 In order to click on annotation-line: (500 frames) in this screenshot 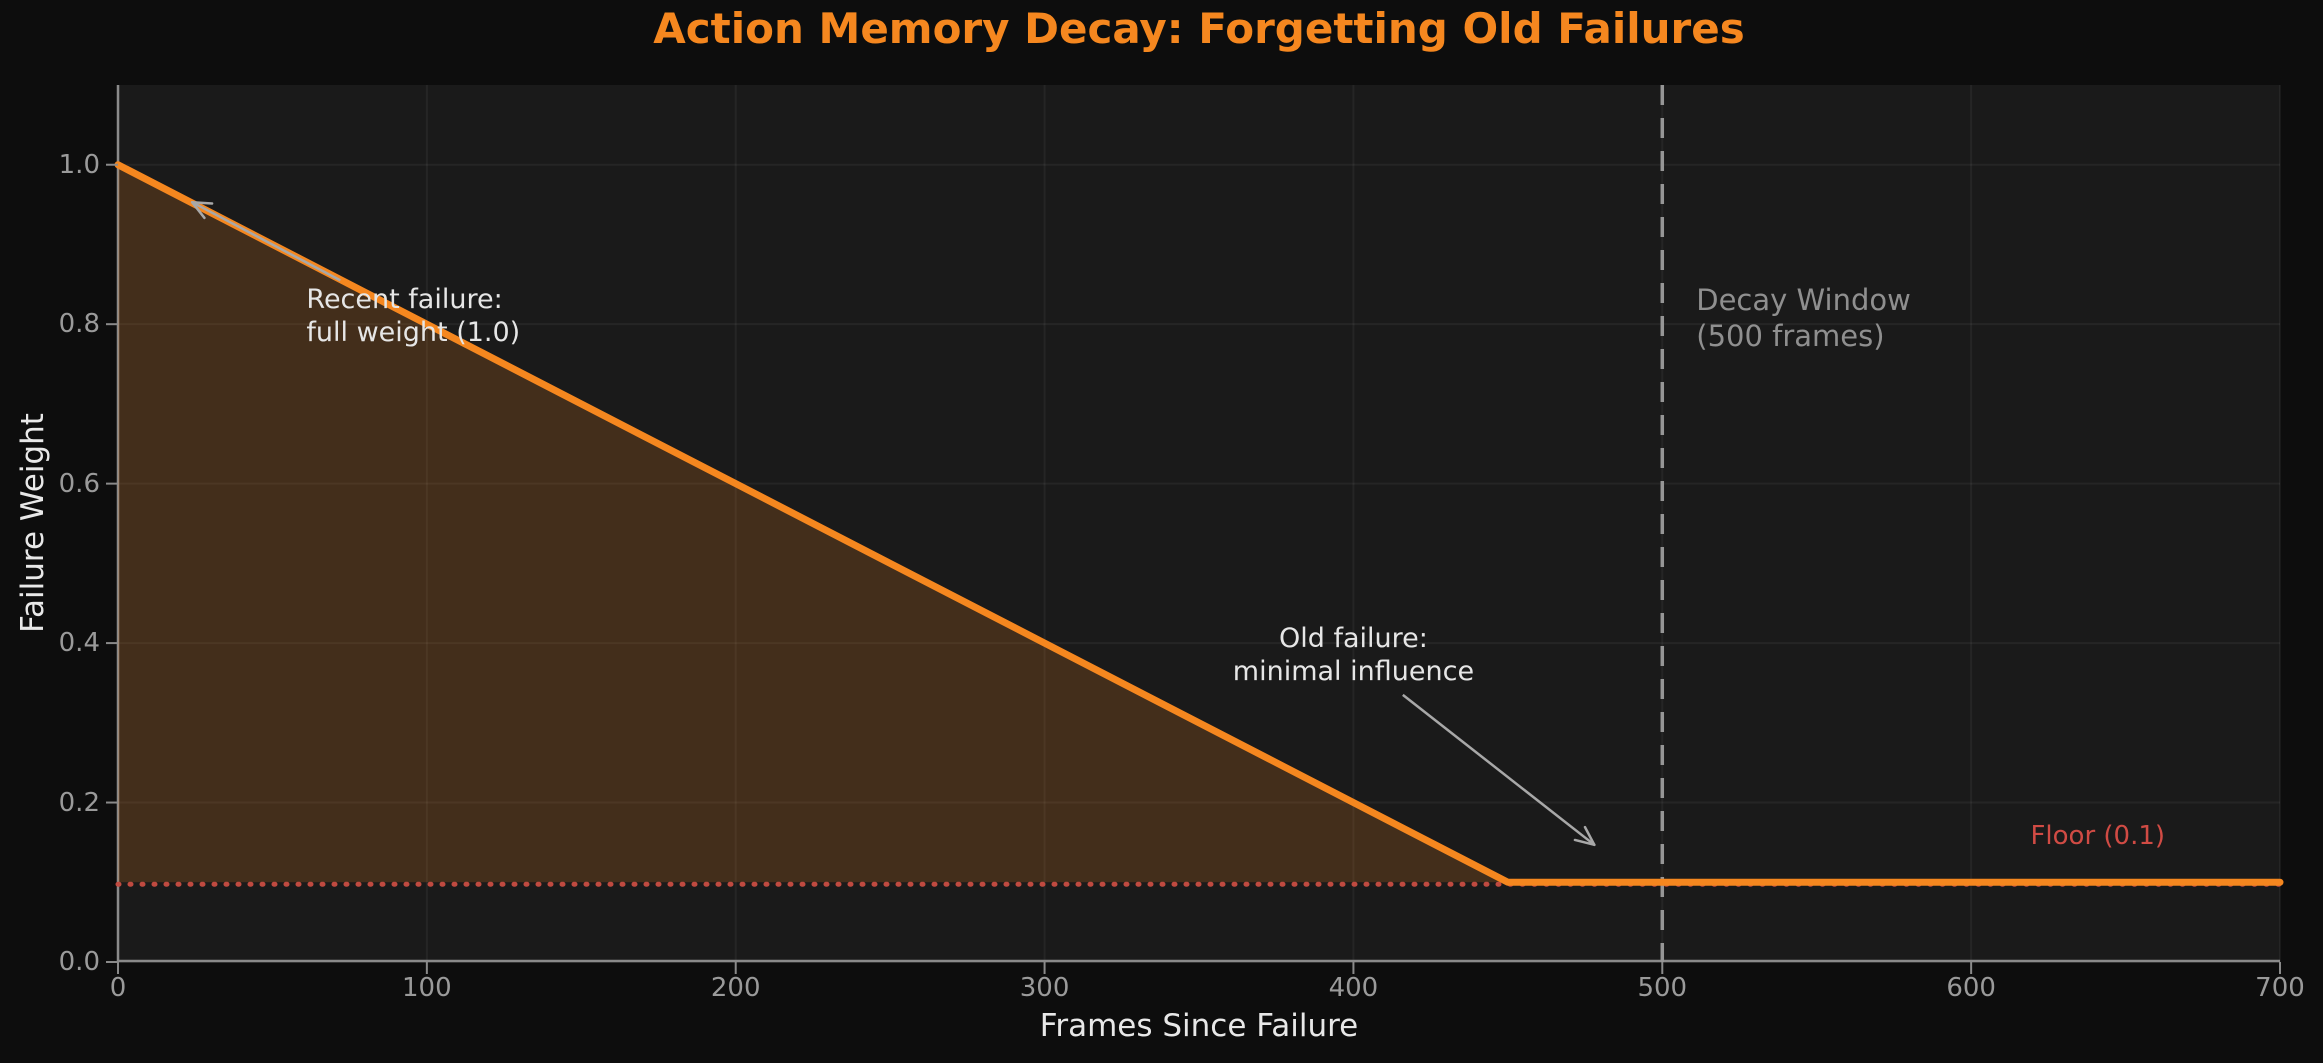, I will do `click(1790, 335)`.